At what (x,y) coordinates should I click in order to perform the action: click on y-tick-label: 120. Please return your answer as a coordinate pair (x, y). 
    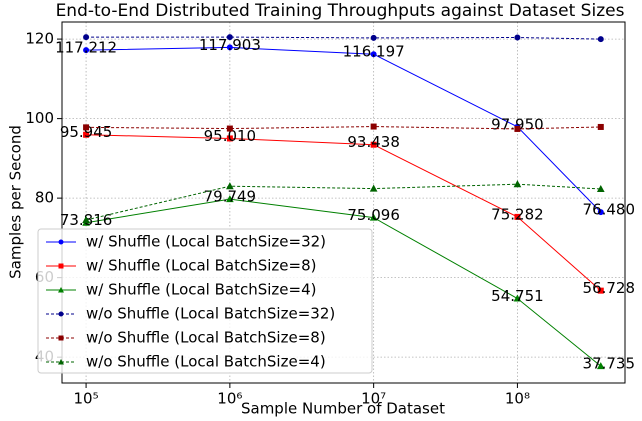
    Looking at the image, I should click on (39, 39).